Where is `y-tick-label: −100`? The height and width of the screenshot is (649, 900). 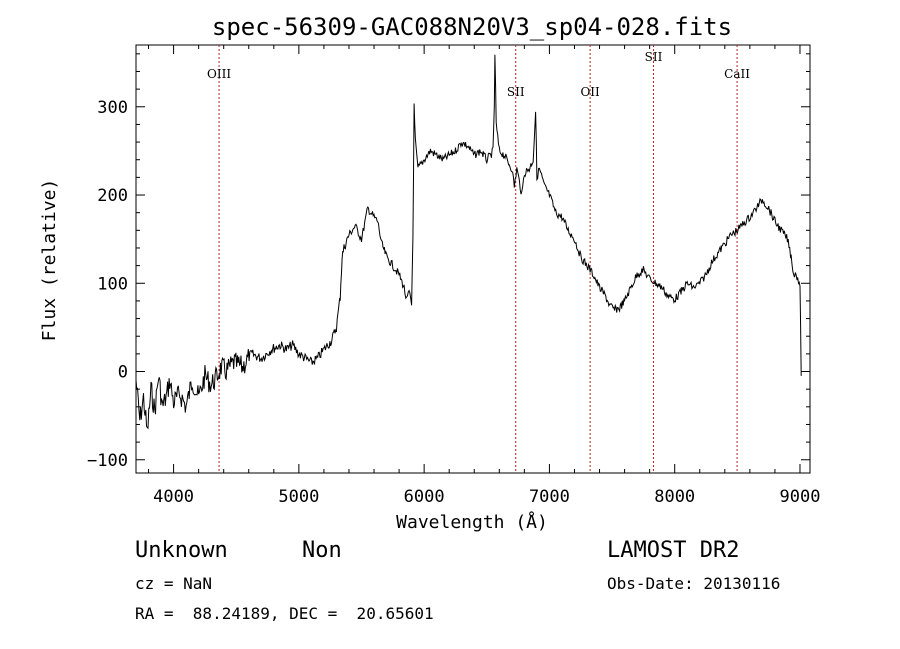
y-tick-label: −100 is located at coordinates (107, 461).